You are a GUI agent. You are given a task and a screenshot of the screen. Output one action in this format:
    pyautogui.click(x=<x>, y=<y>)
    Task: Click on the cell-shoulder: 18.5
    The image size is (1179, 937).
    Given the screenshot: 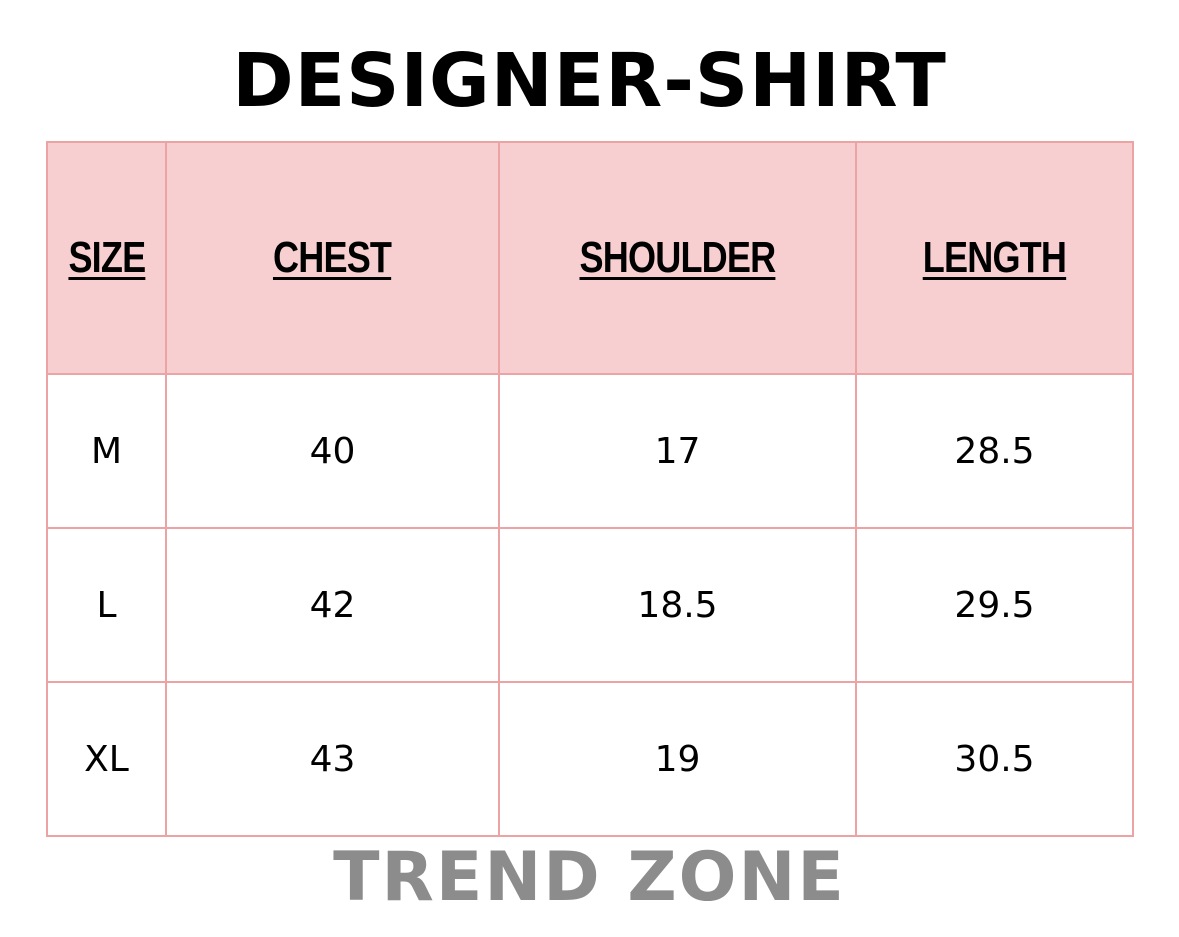 What is the action you would take?
    pyautogui.click(x=677, y=605)
    